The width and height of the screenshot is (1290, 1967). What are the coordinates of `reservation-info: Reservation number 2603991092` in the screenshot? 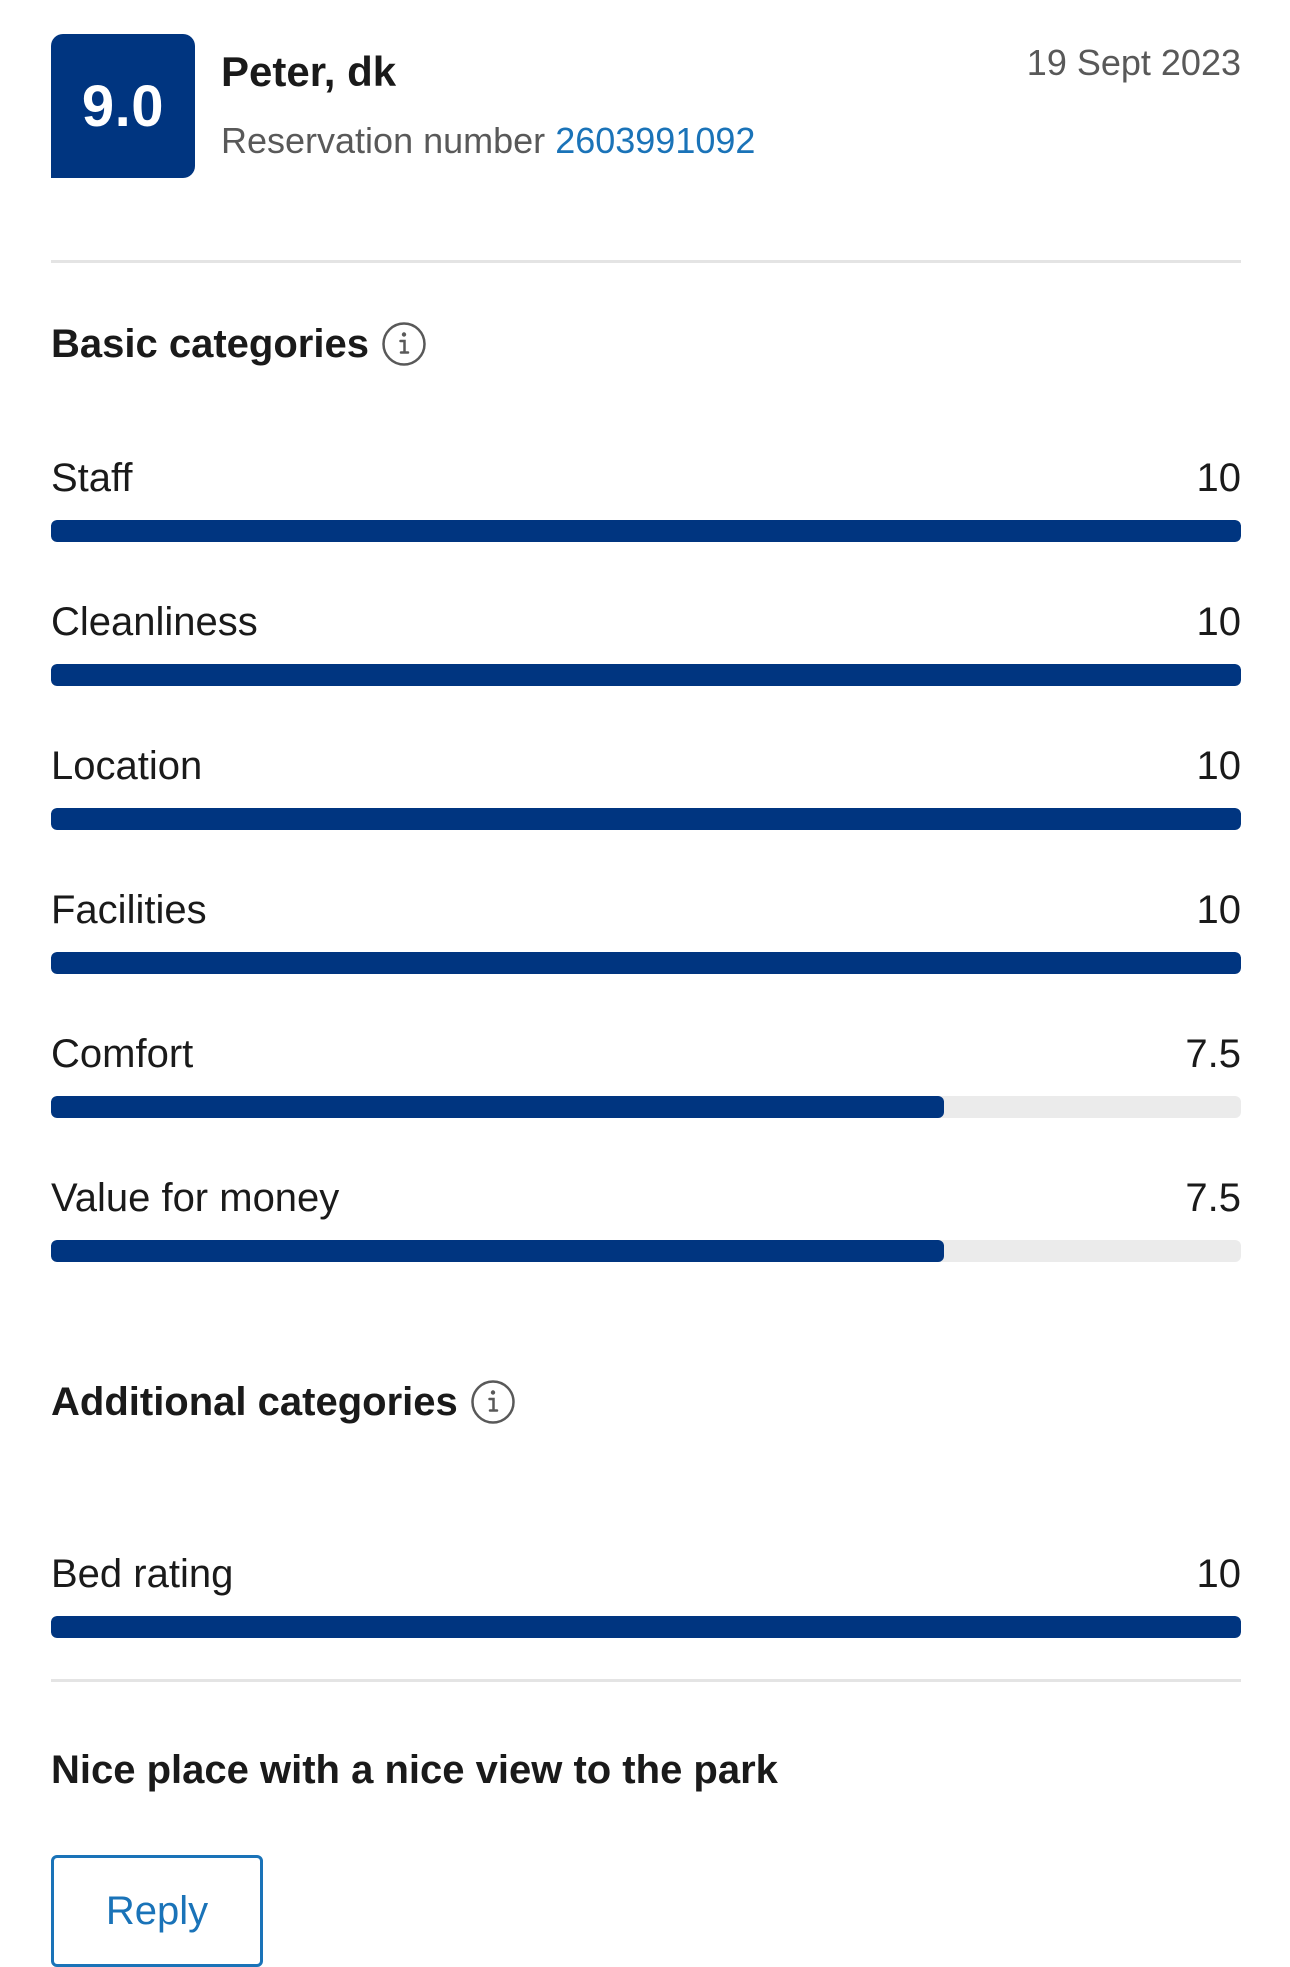 It's located at (488, 141).